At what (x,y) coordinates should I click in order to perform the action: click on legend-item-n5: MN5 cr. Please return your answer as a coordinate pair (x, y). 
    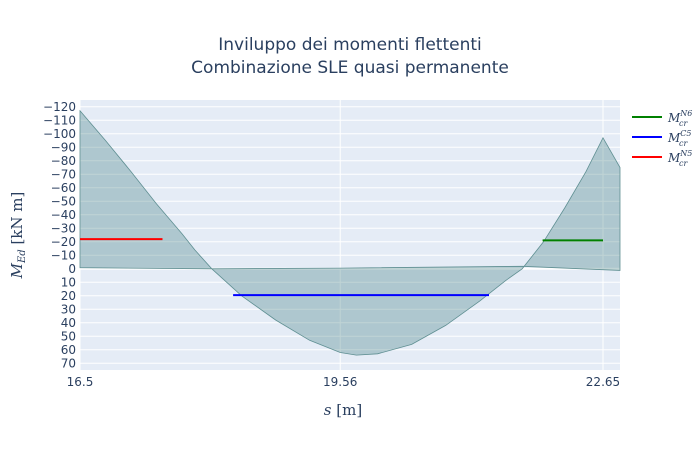
    Looking at the image, I should click on (662, 158).